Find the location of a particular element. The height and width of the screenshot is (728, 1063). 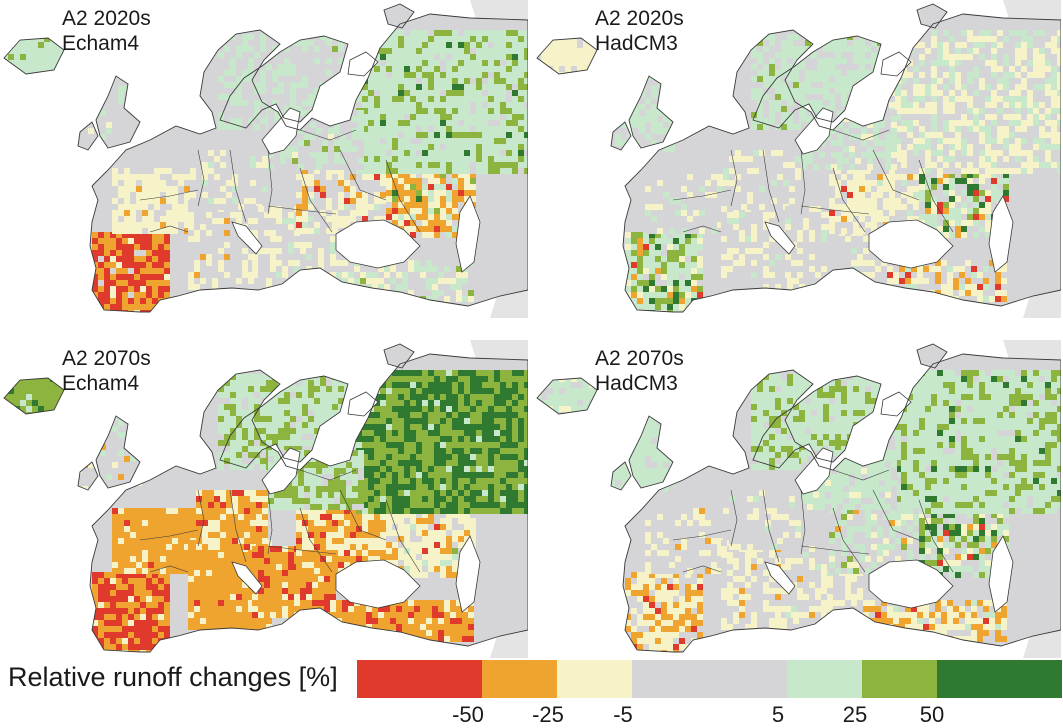

legend-tick-label: 50 is located at coordinates (932, 715).